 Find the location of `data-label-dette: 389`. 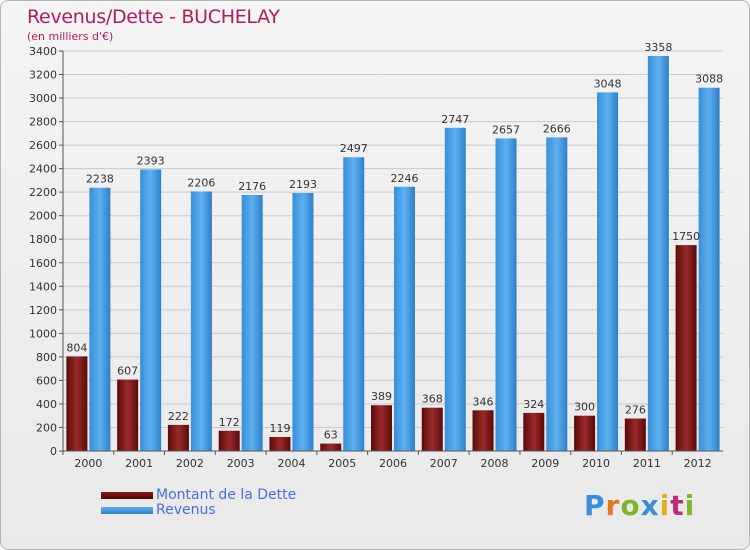

data-label-dette: 389 is located at coordinates (381, 396).